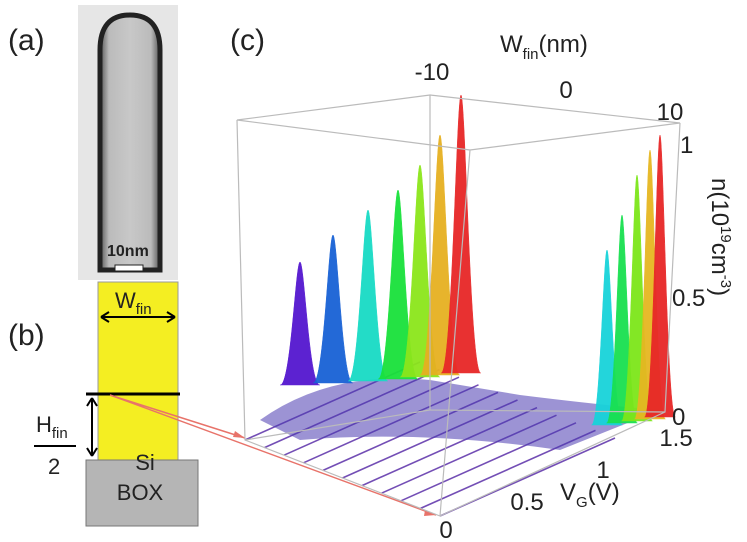  I want to click on box-label: BOX, so click(140, 492).